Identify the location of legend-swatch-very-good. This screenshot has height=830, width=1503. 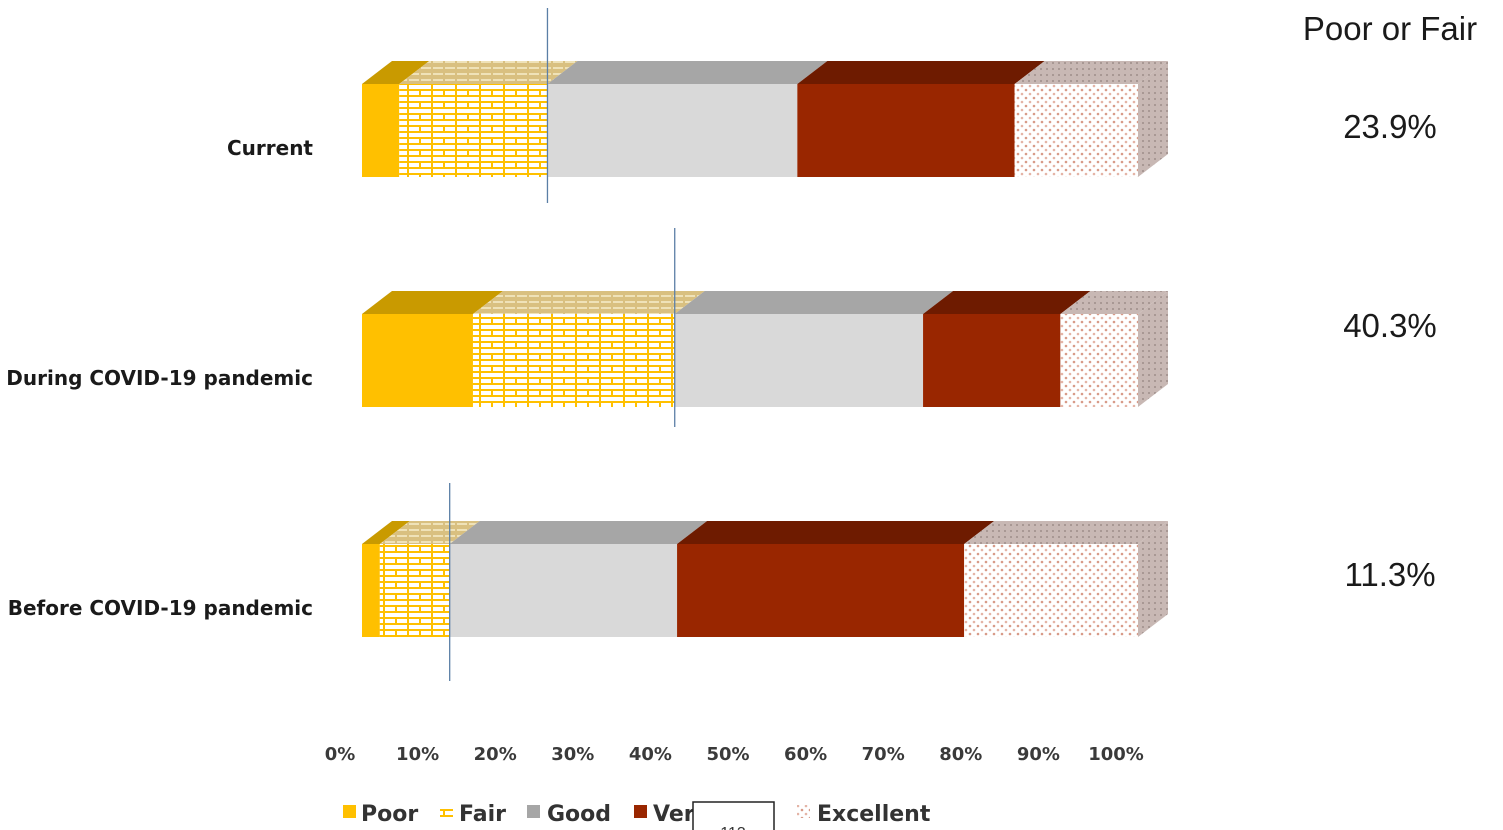
(640, 811).